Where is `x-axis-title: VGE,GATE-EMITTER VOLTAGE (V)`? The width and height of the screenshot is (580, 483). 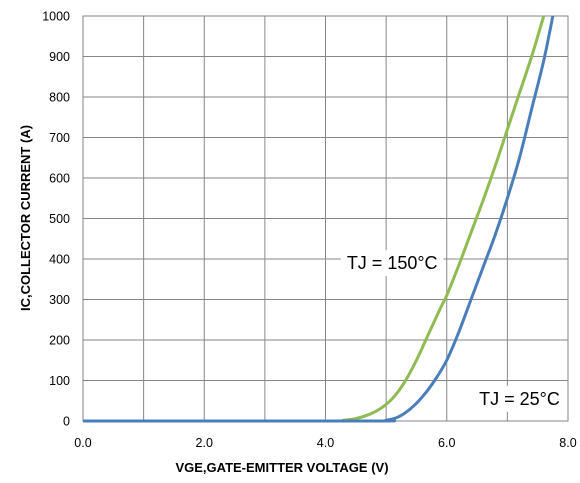 x-axis-title: VGE,GATE-EMITTER VOLTAGE (V) is located at coordinates (281, 467).